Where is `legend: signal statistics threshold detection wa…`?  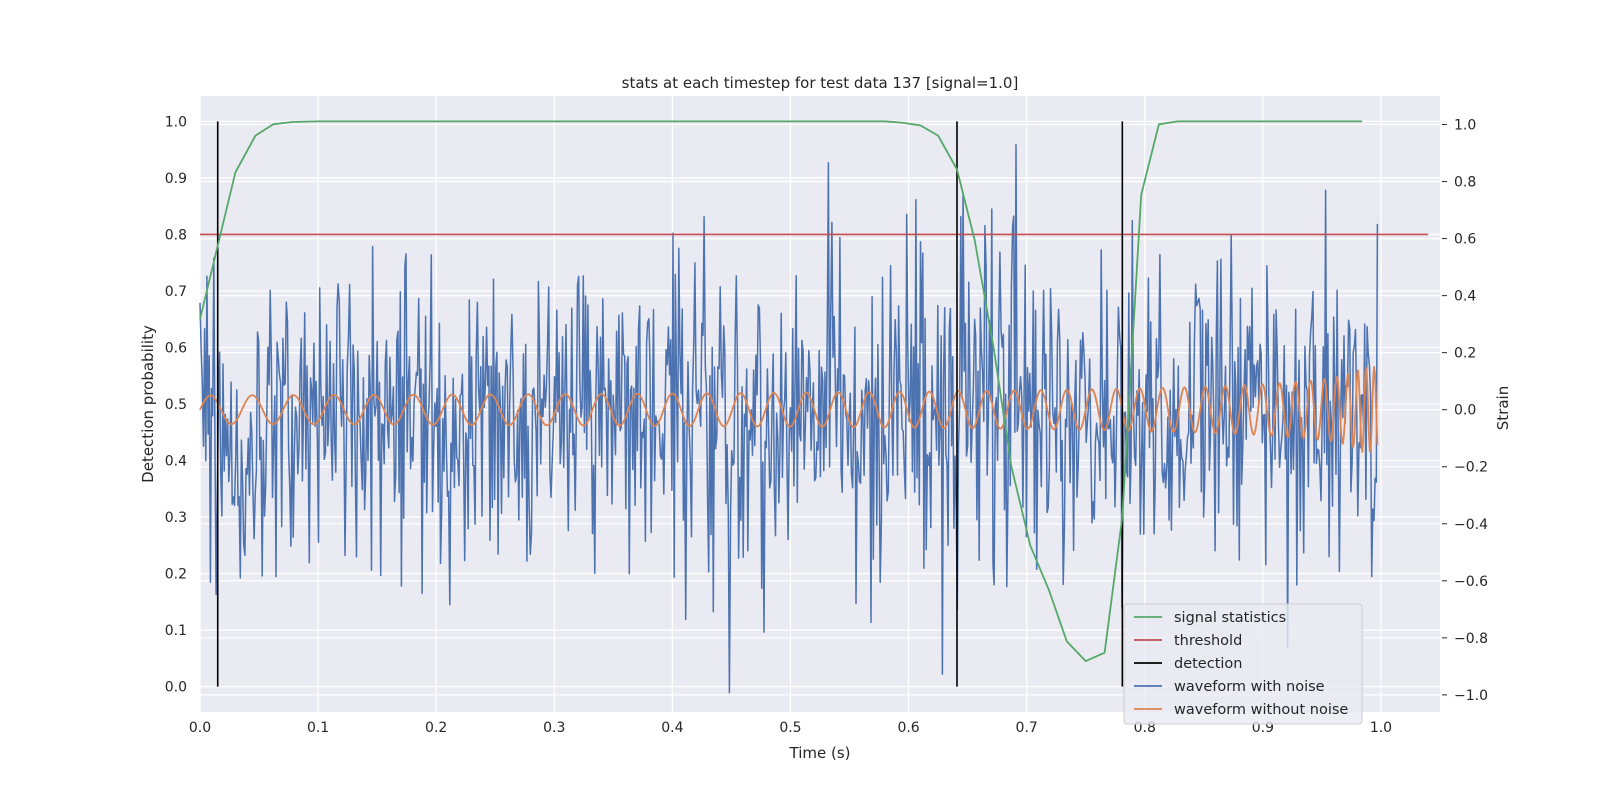 legend: signal statistics threshold detection wa… is located at coordinates (1243, 664).